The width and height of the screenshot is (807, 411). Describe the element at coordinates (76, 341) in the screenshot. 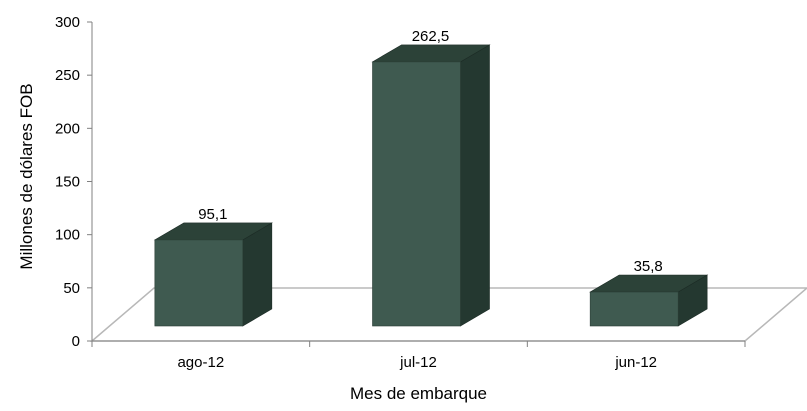

I see `y-tick-label: 0` at that location.